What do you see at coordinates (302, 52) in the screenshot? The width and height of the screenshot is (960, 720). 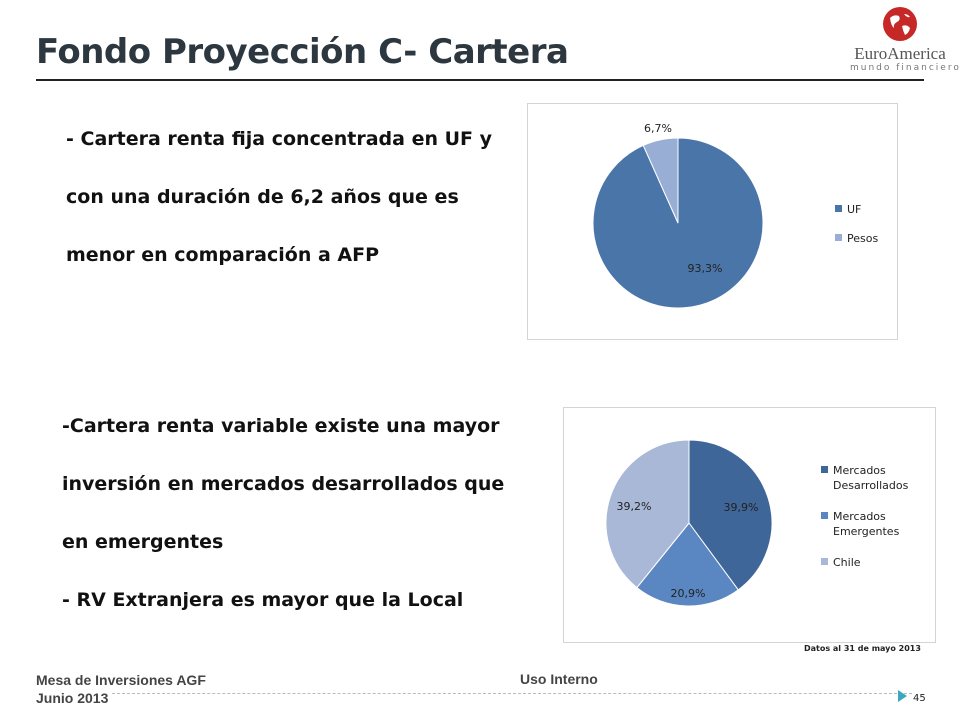 I see `page-title: Fondo Proyección C- Cartera` at bounding box center [302, 52].